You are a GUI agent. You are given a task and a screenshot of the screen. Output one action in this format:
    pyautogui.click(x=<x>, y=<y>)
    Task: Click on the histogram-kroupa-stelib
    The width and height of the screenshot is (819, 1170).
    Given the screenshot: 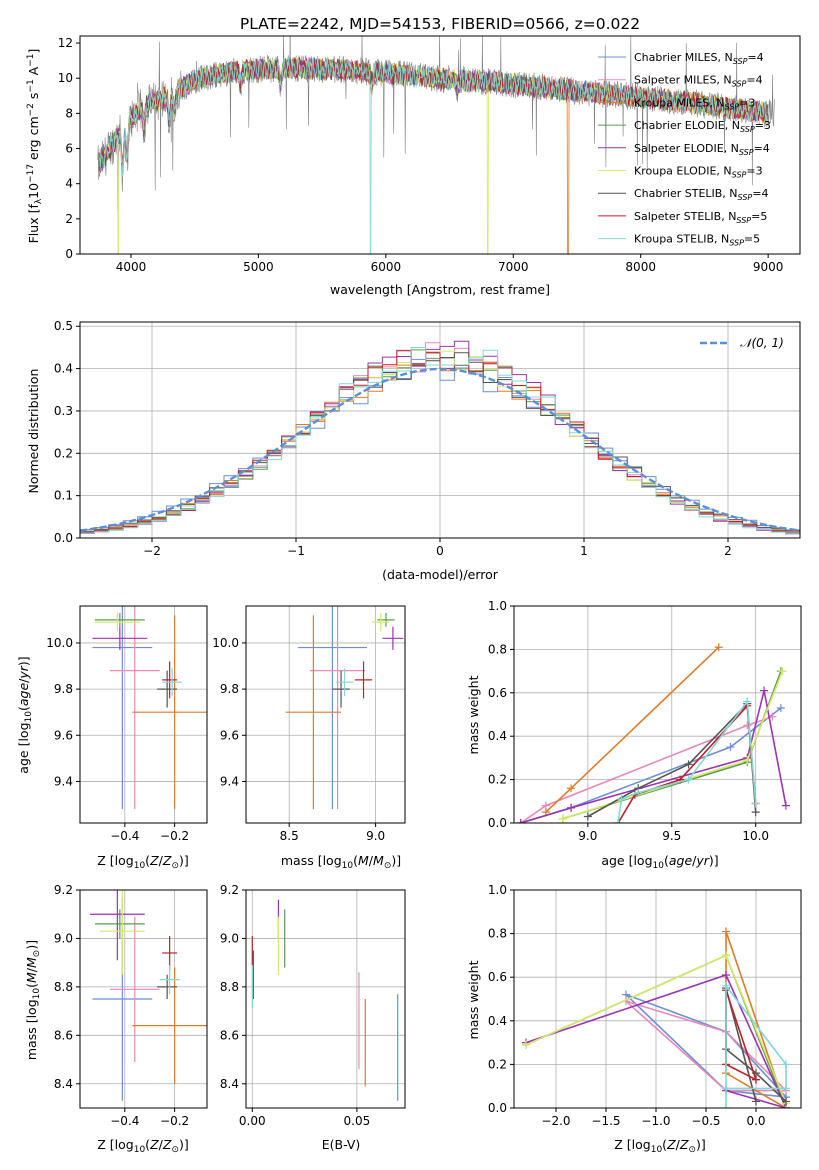 What is the action you would take?
    pyautogui.click(x=440, y=441)
    